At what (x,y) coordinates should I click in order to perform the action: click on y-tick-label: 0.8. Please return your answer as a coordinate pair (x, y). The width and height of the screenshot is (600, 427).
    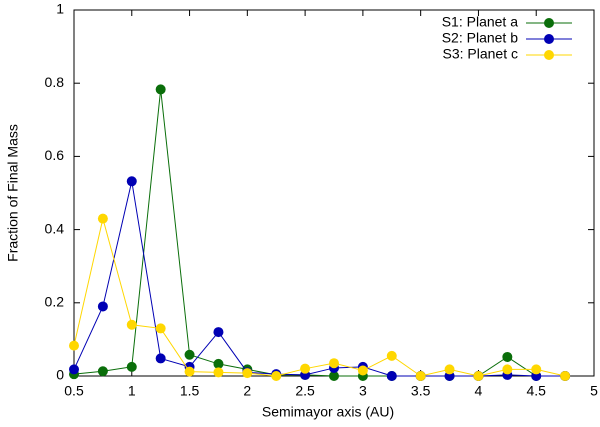
    Looking at the image, I should click on (55, 82).